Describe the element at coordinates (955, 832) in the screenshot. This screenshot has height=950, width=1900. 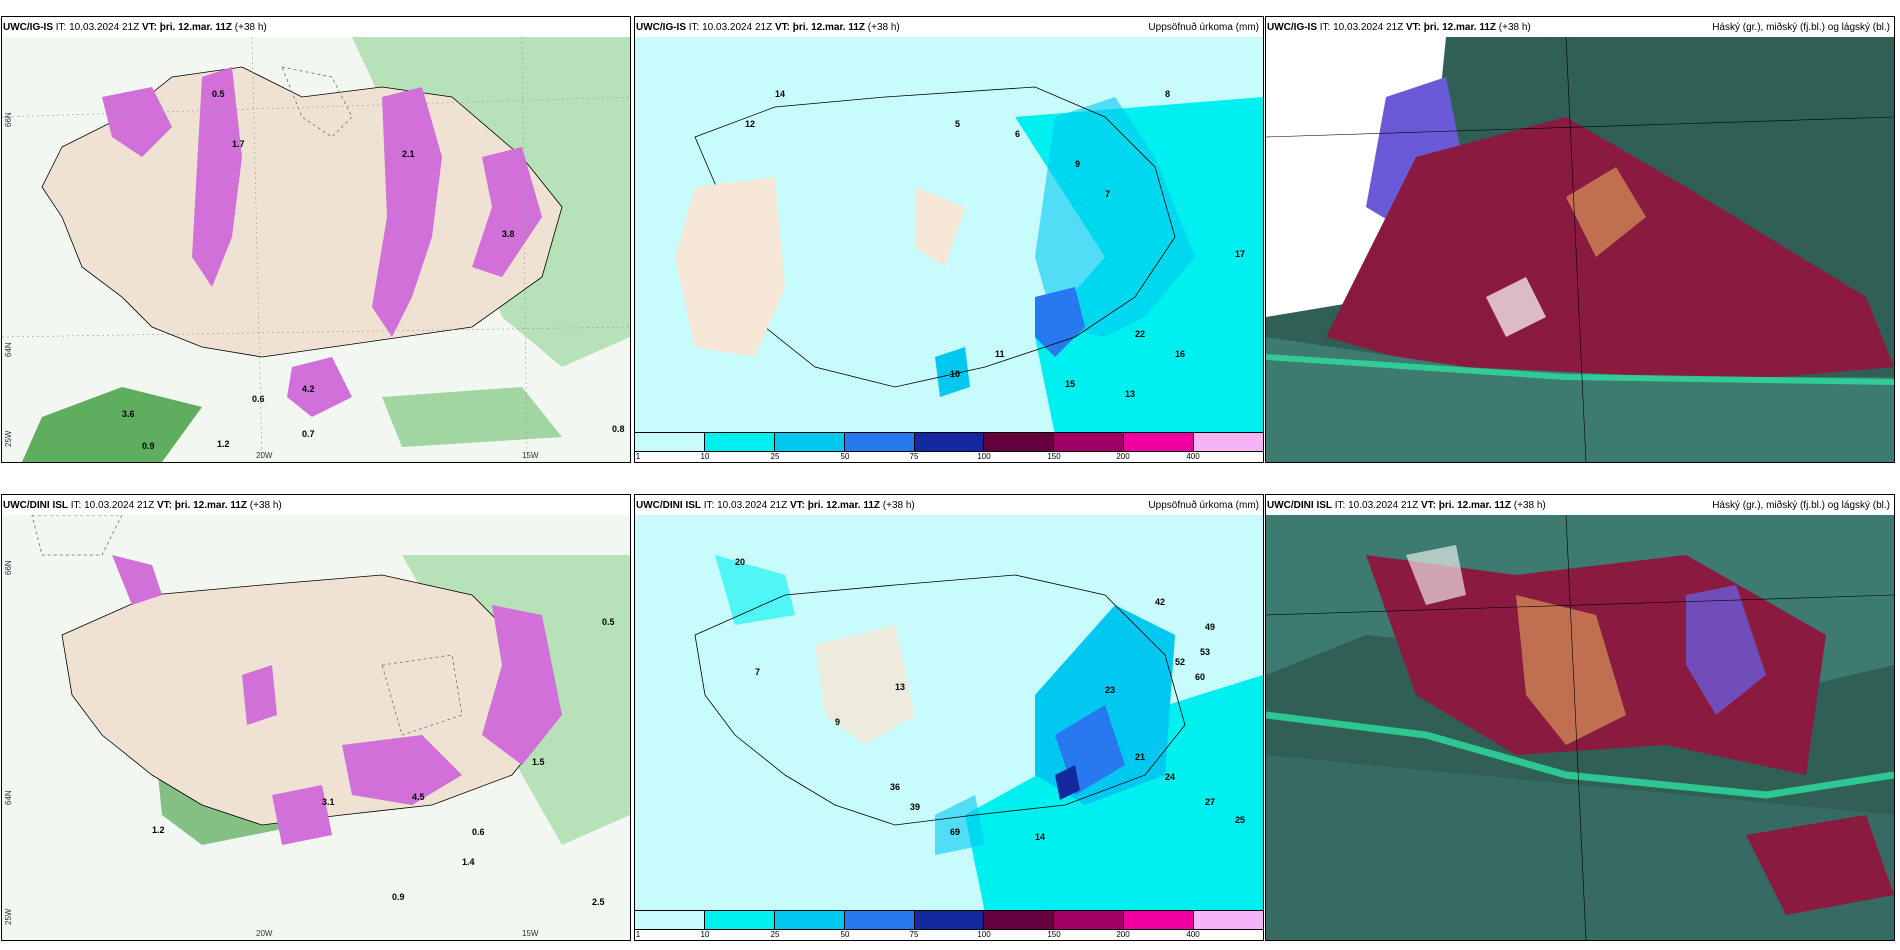
I see `svg-text: 69` at that location.